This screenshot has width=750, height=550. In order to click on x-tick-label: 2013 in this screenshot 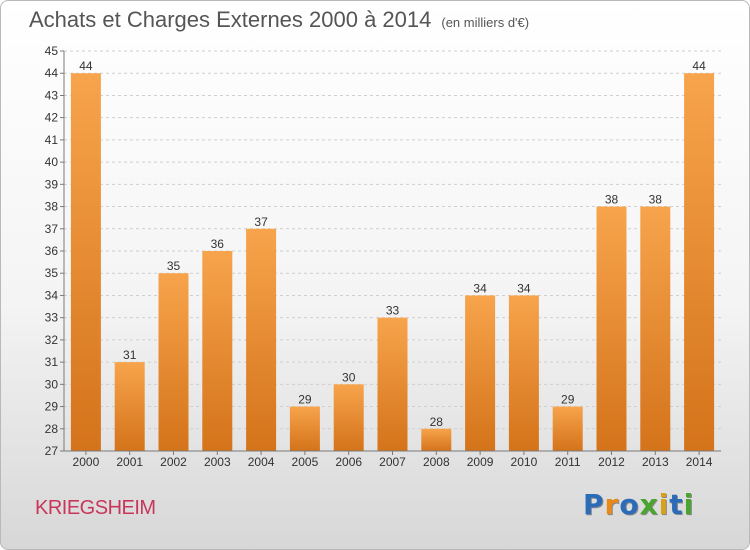, I will do `click(655, 462)`.